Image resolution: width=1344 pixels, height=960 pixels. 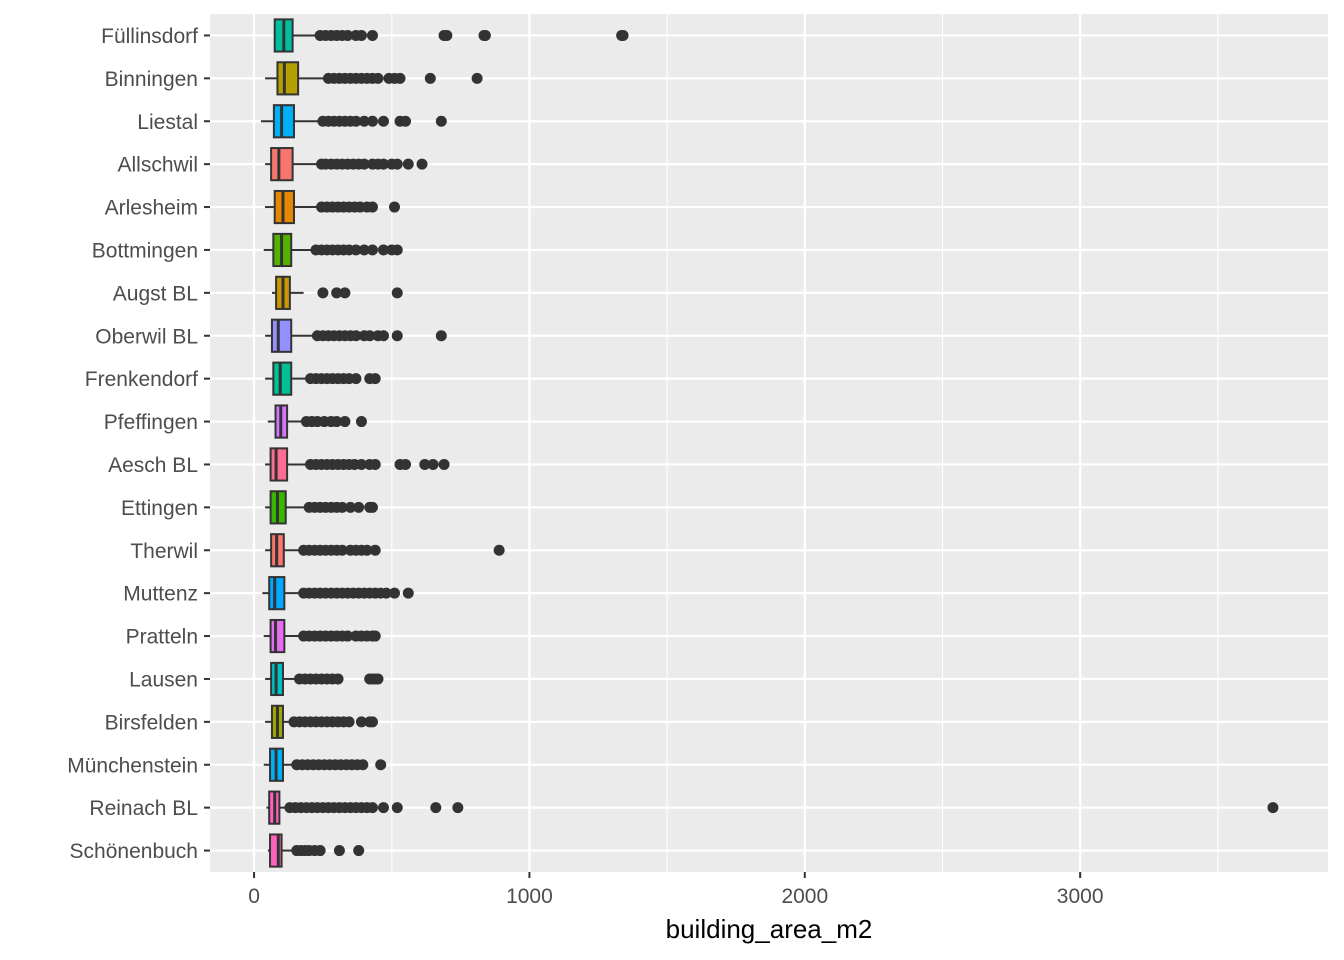 I want to click on y-tick-label: Allschwil, so click(x=157, y=165).